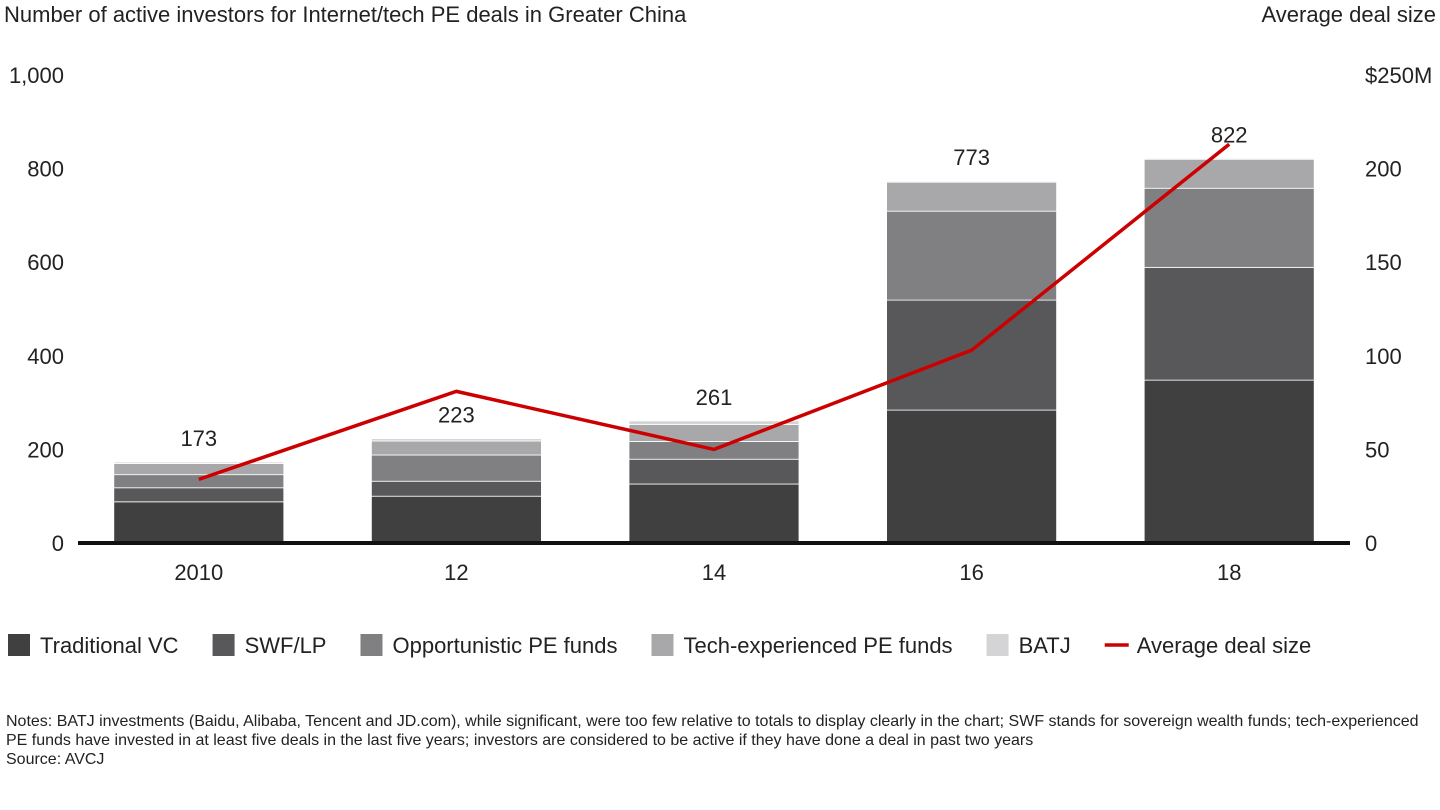  Describe the element at coordinates (1224, 645) in the screenshot. I see `legend-label: Average deal size` at that location.